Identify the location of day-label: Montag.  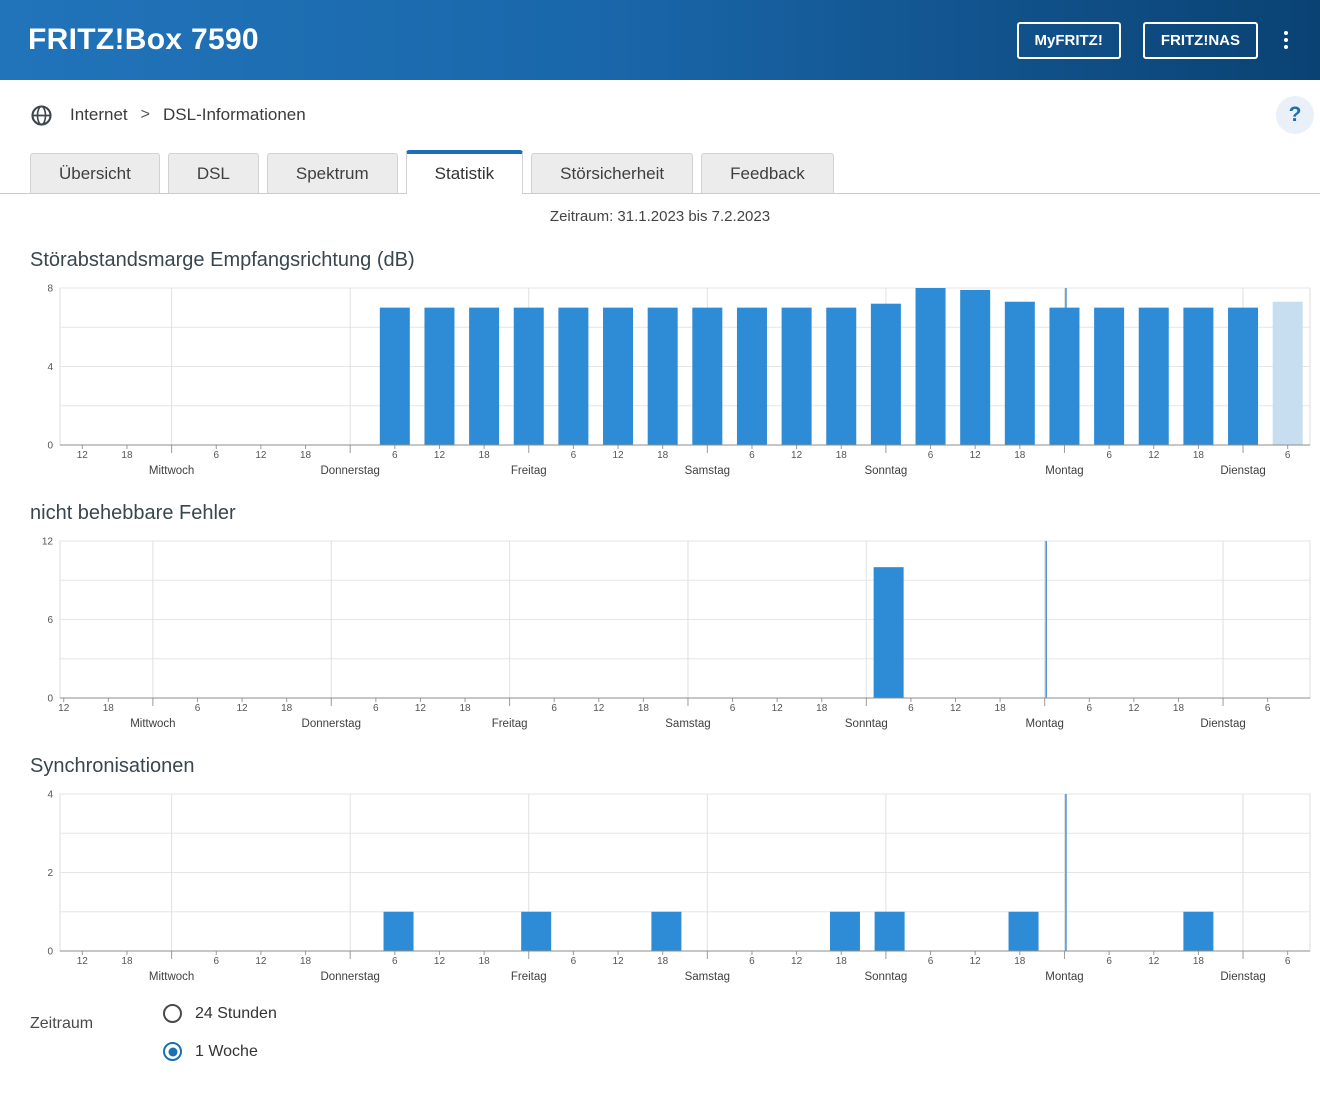
(1064, 471).